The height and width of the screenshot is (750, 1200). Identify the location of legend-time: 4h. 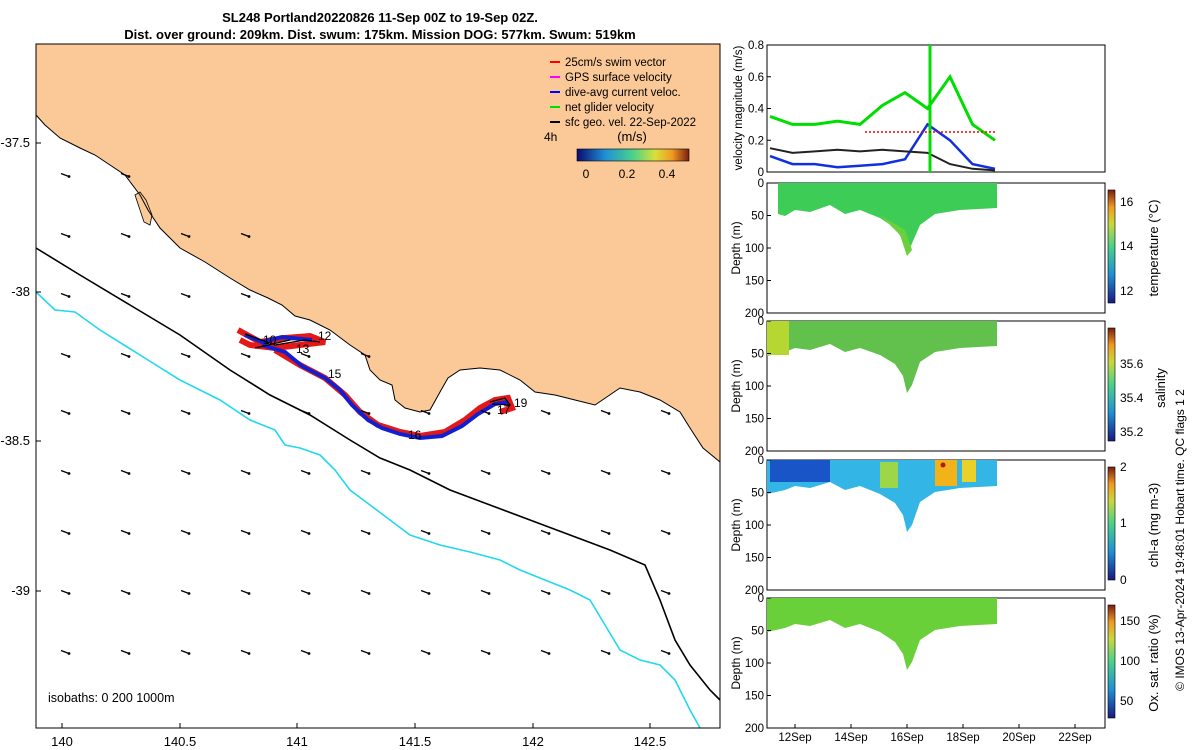
(550, 137).